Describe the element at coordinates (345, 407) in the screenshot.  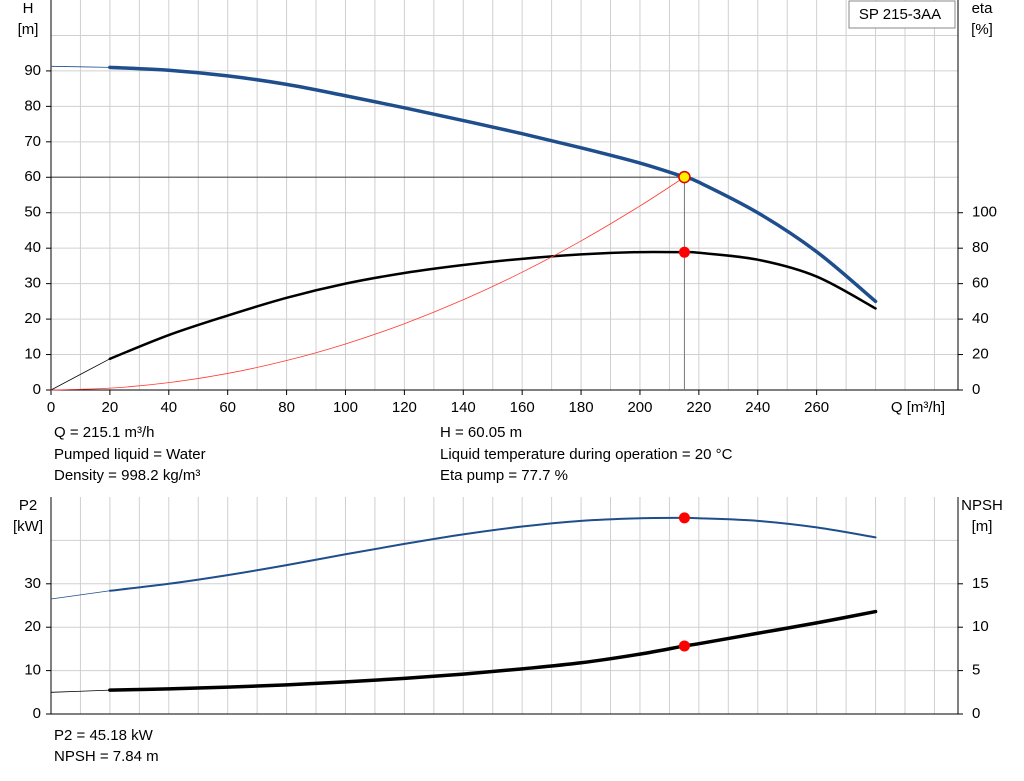
I see `x-tick-label: 100` at that location.